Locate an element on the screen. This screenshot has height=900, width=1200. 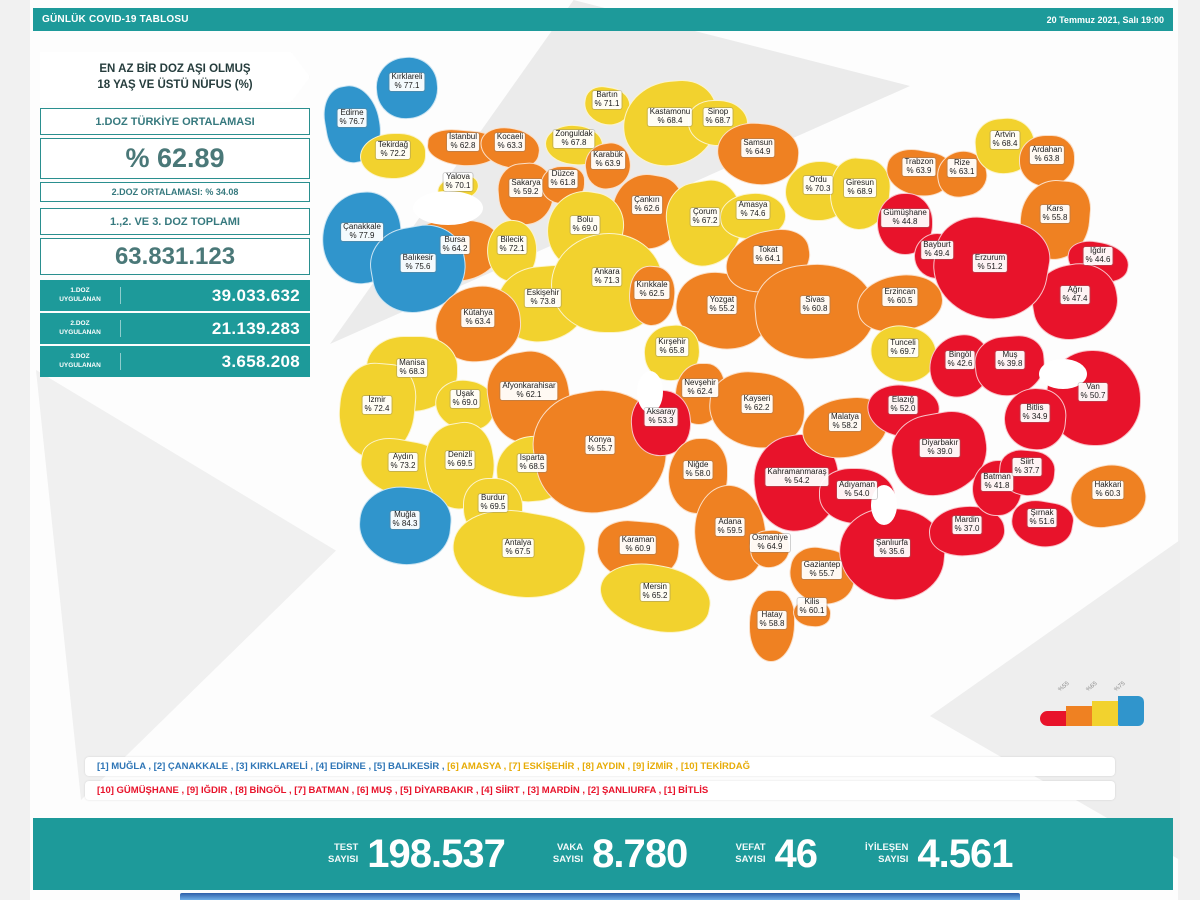
left-margin-strip is located at coordinates (15, 450).